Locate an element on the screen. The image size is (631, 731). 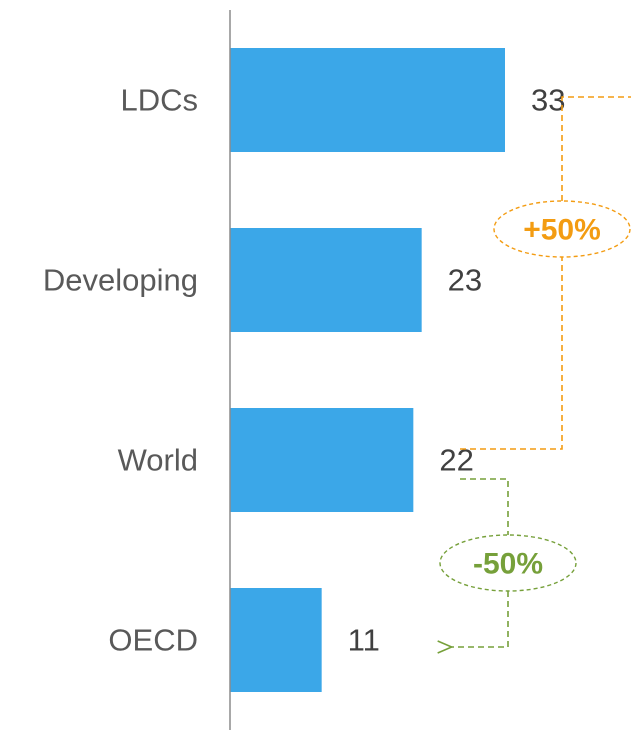
bar-oecd is located at coordinates (276, 640).